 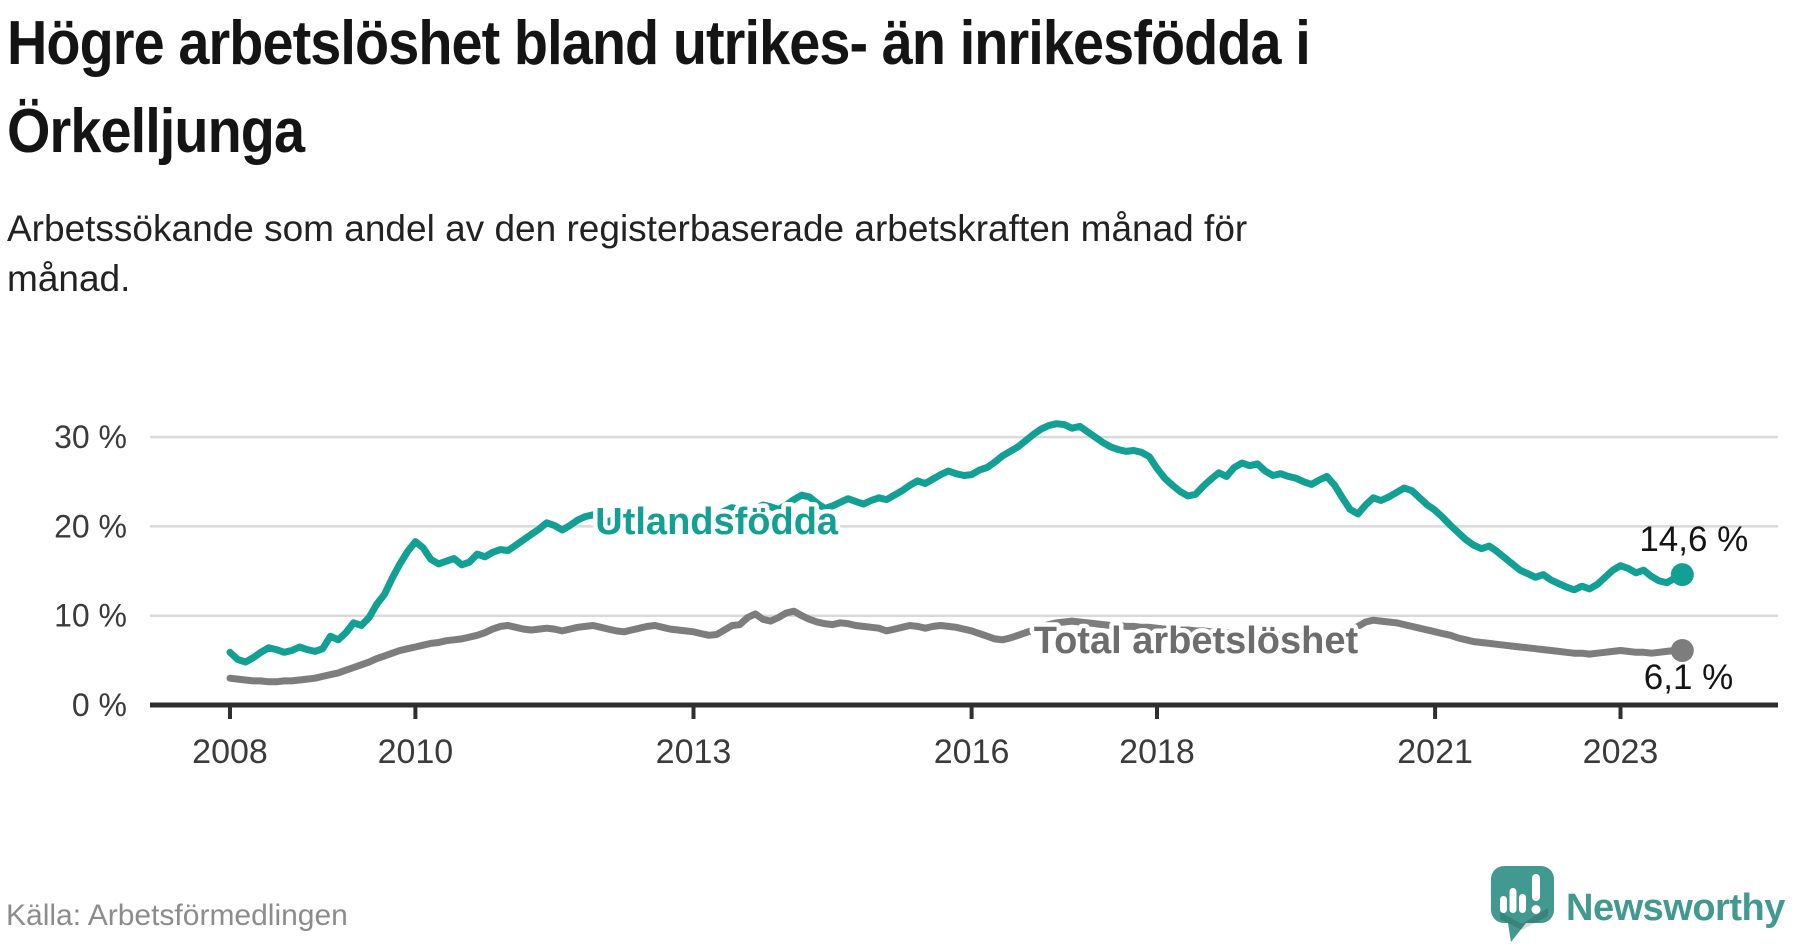 I want to click on page-subtitle-line-2: månad., so click(x=69, y=278).